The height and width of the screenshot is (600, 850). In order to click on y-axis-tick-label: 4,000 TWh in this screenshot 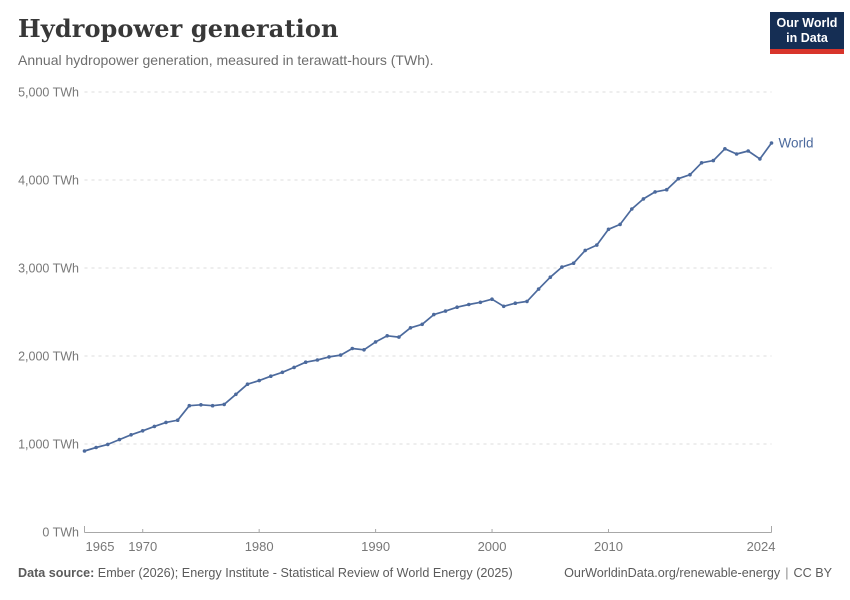, I will do `click(48, 181)`.